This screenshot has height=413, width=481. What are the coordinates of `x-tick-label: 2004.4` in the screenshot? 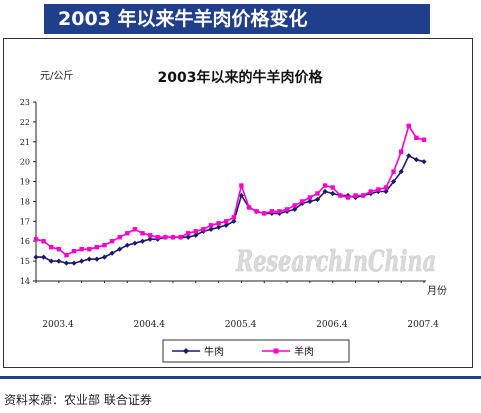 It's located at (150, 325).